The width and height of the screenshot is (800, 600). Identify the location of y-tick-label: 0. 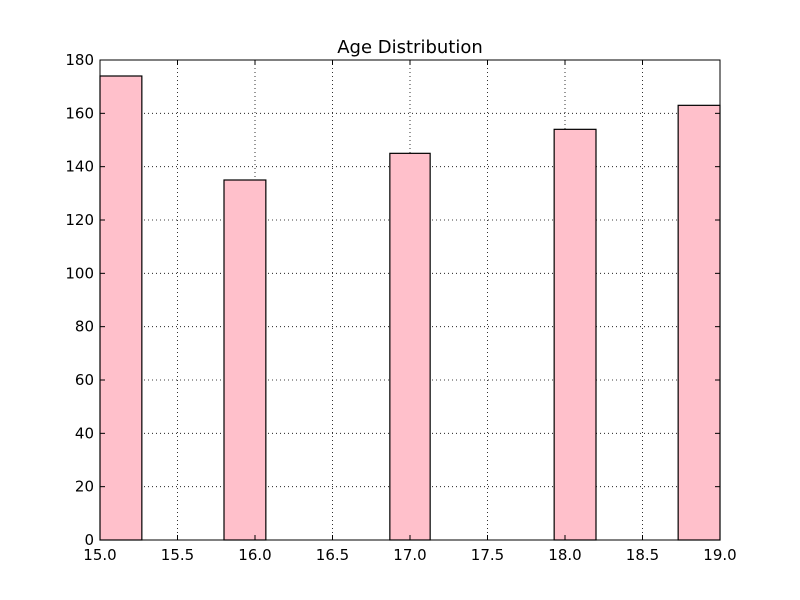
(89, 540).